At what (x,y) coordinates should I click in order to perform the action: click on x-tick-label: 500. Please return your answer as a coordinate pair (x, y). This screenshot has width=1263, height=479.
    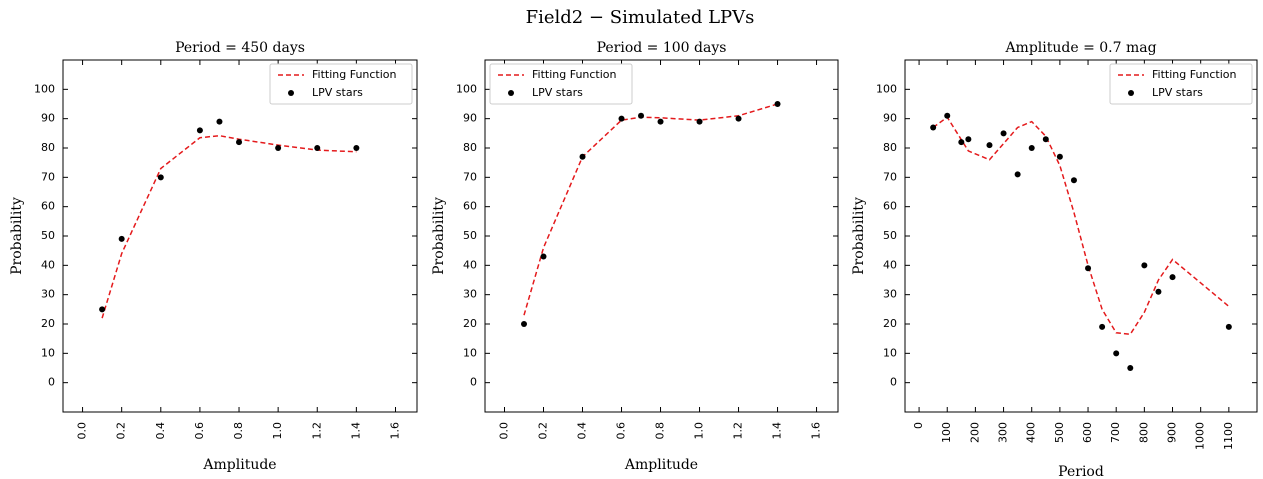
    Looking at the image, I should click on (1059, 432).